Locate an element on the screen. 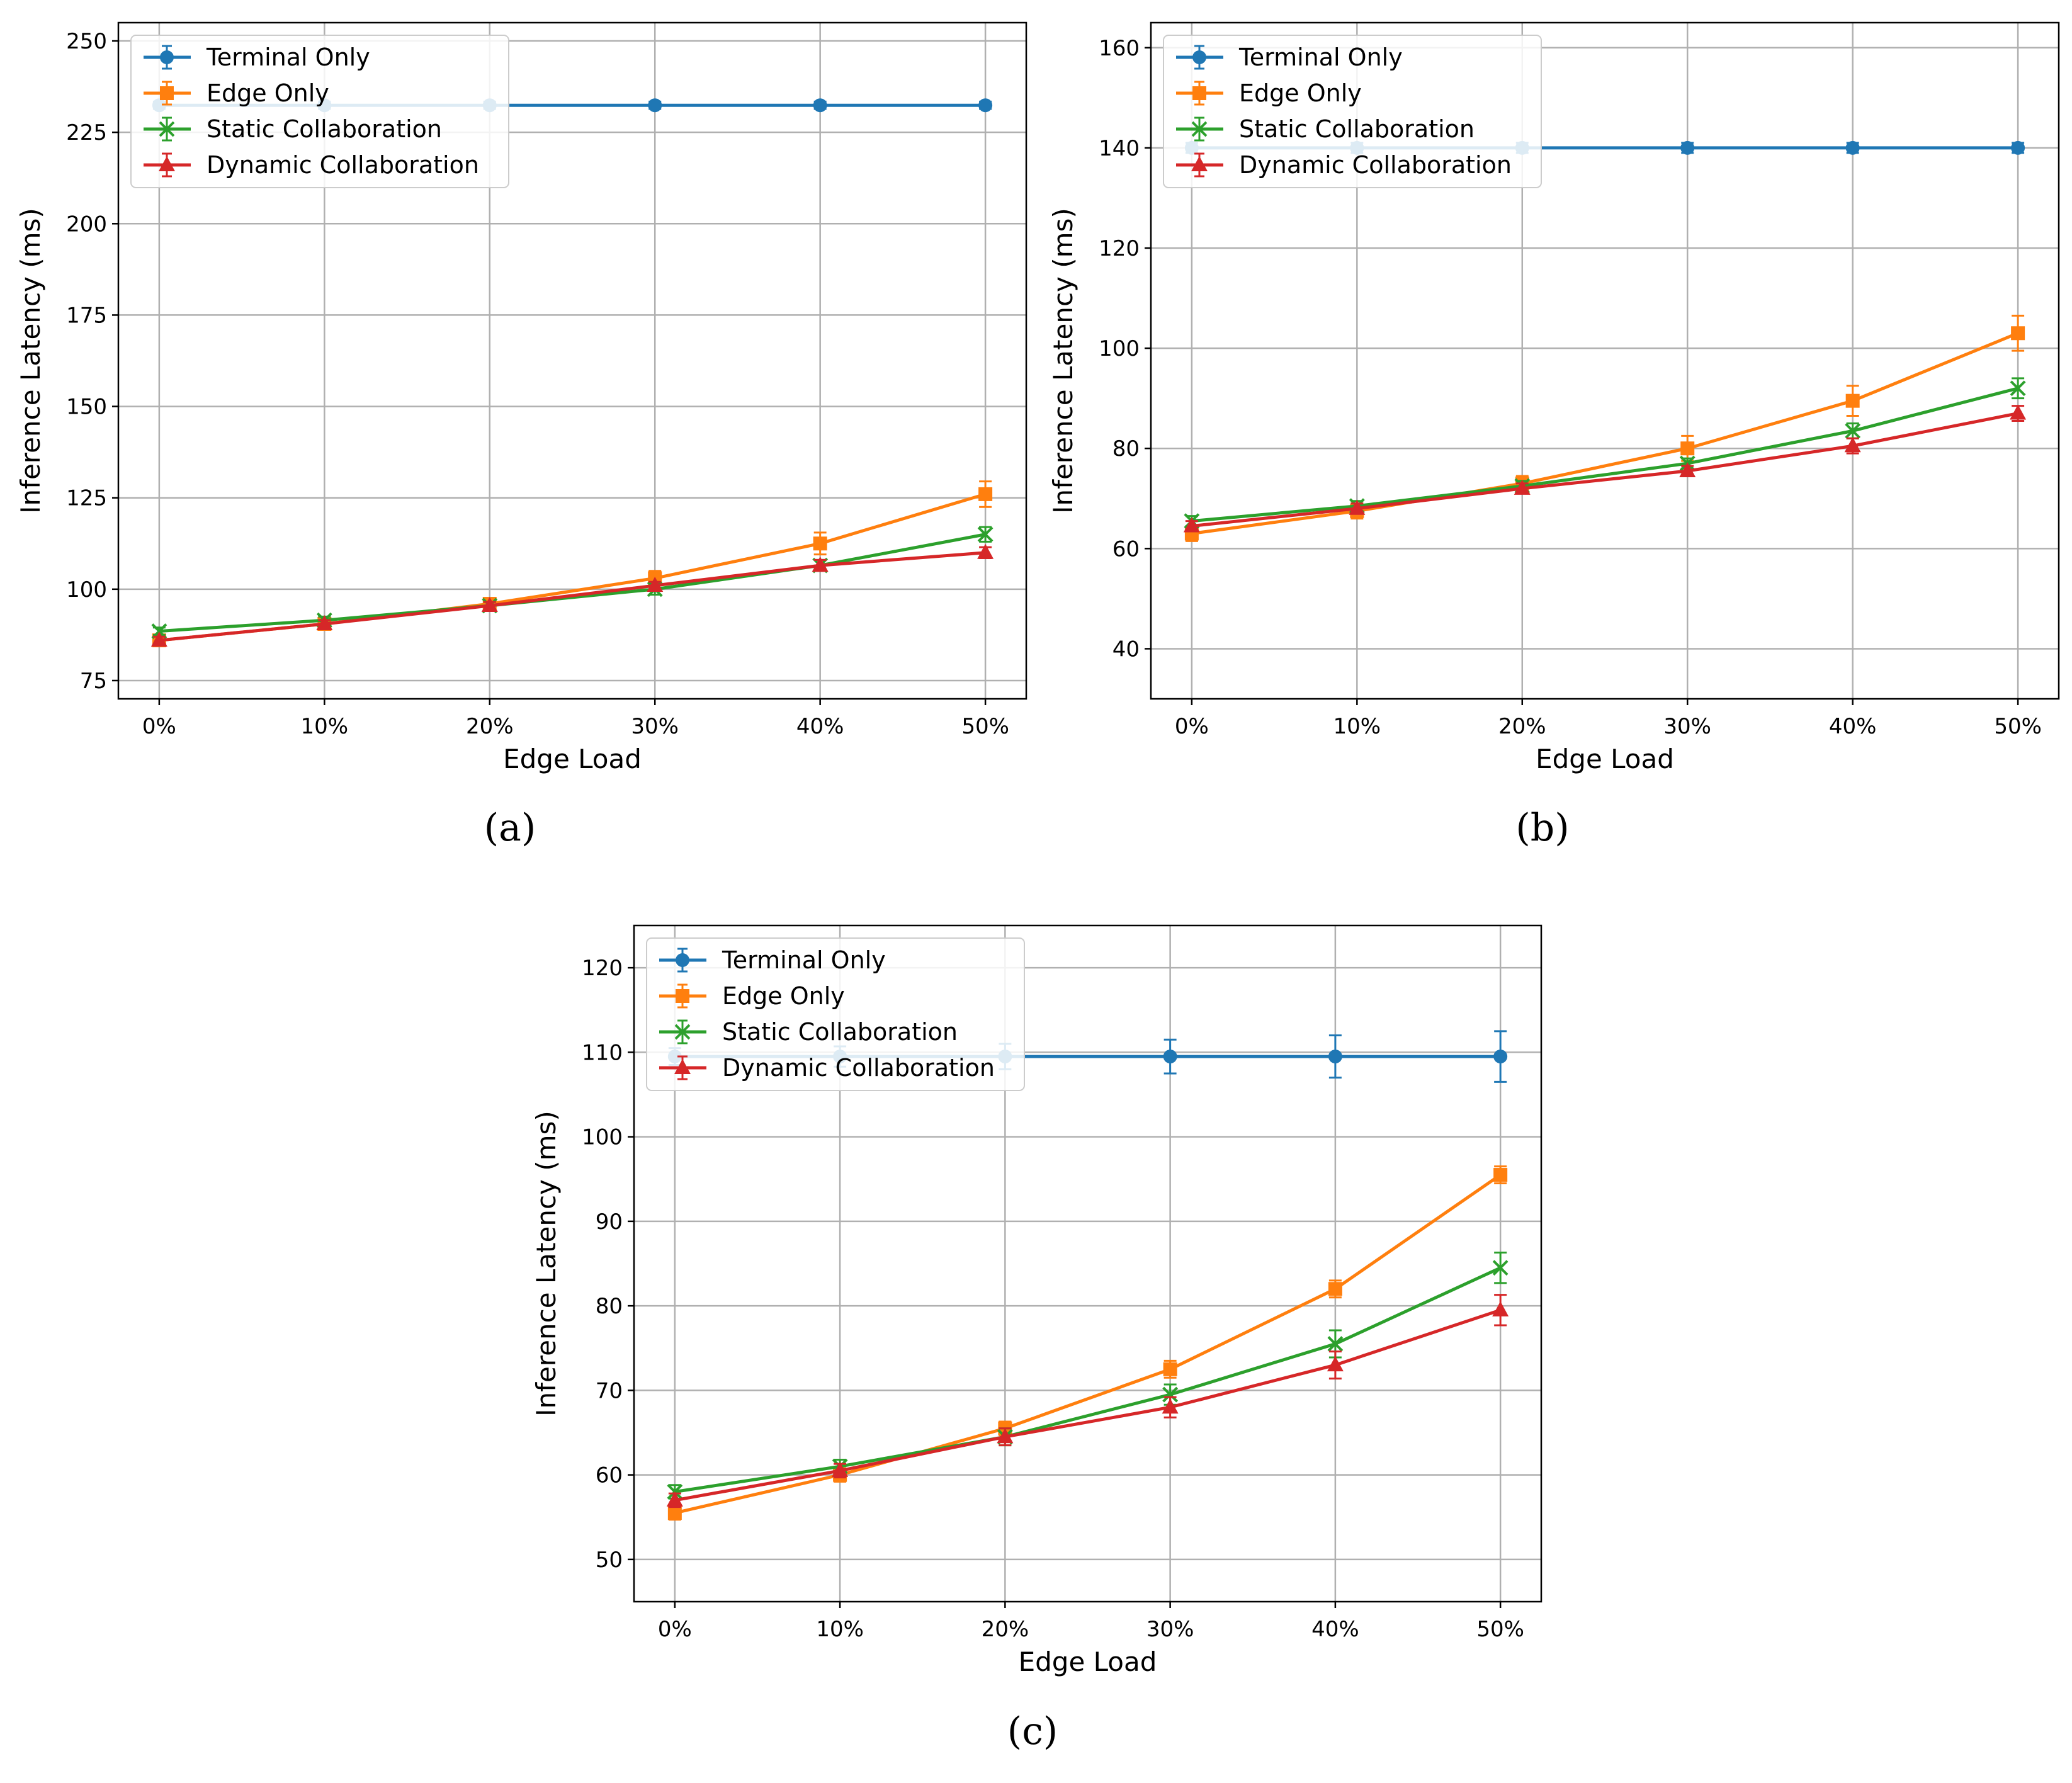 The height and width of the screenshot is (1783, 2072). legend-label: Edge Only is located at coordinates (268, 93).